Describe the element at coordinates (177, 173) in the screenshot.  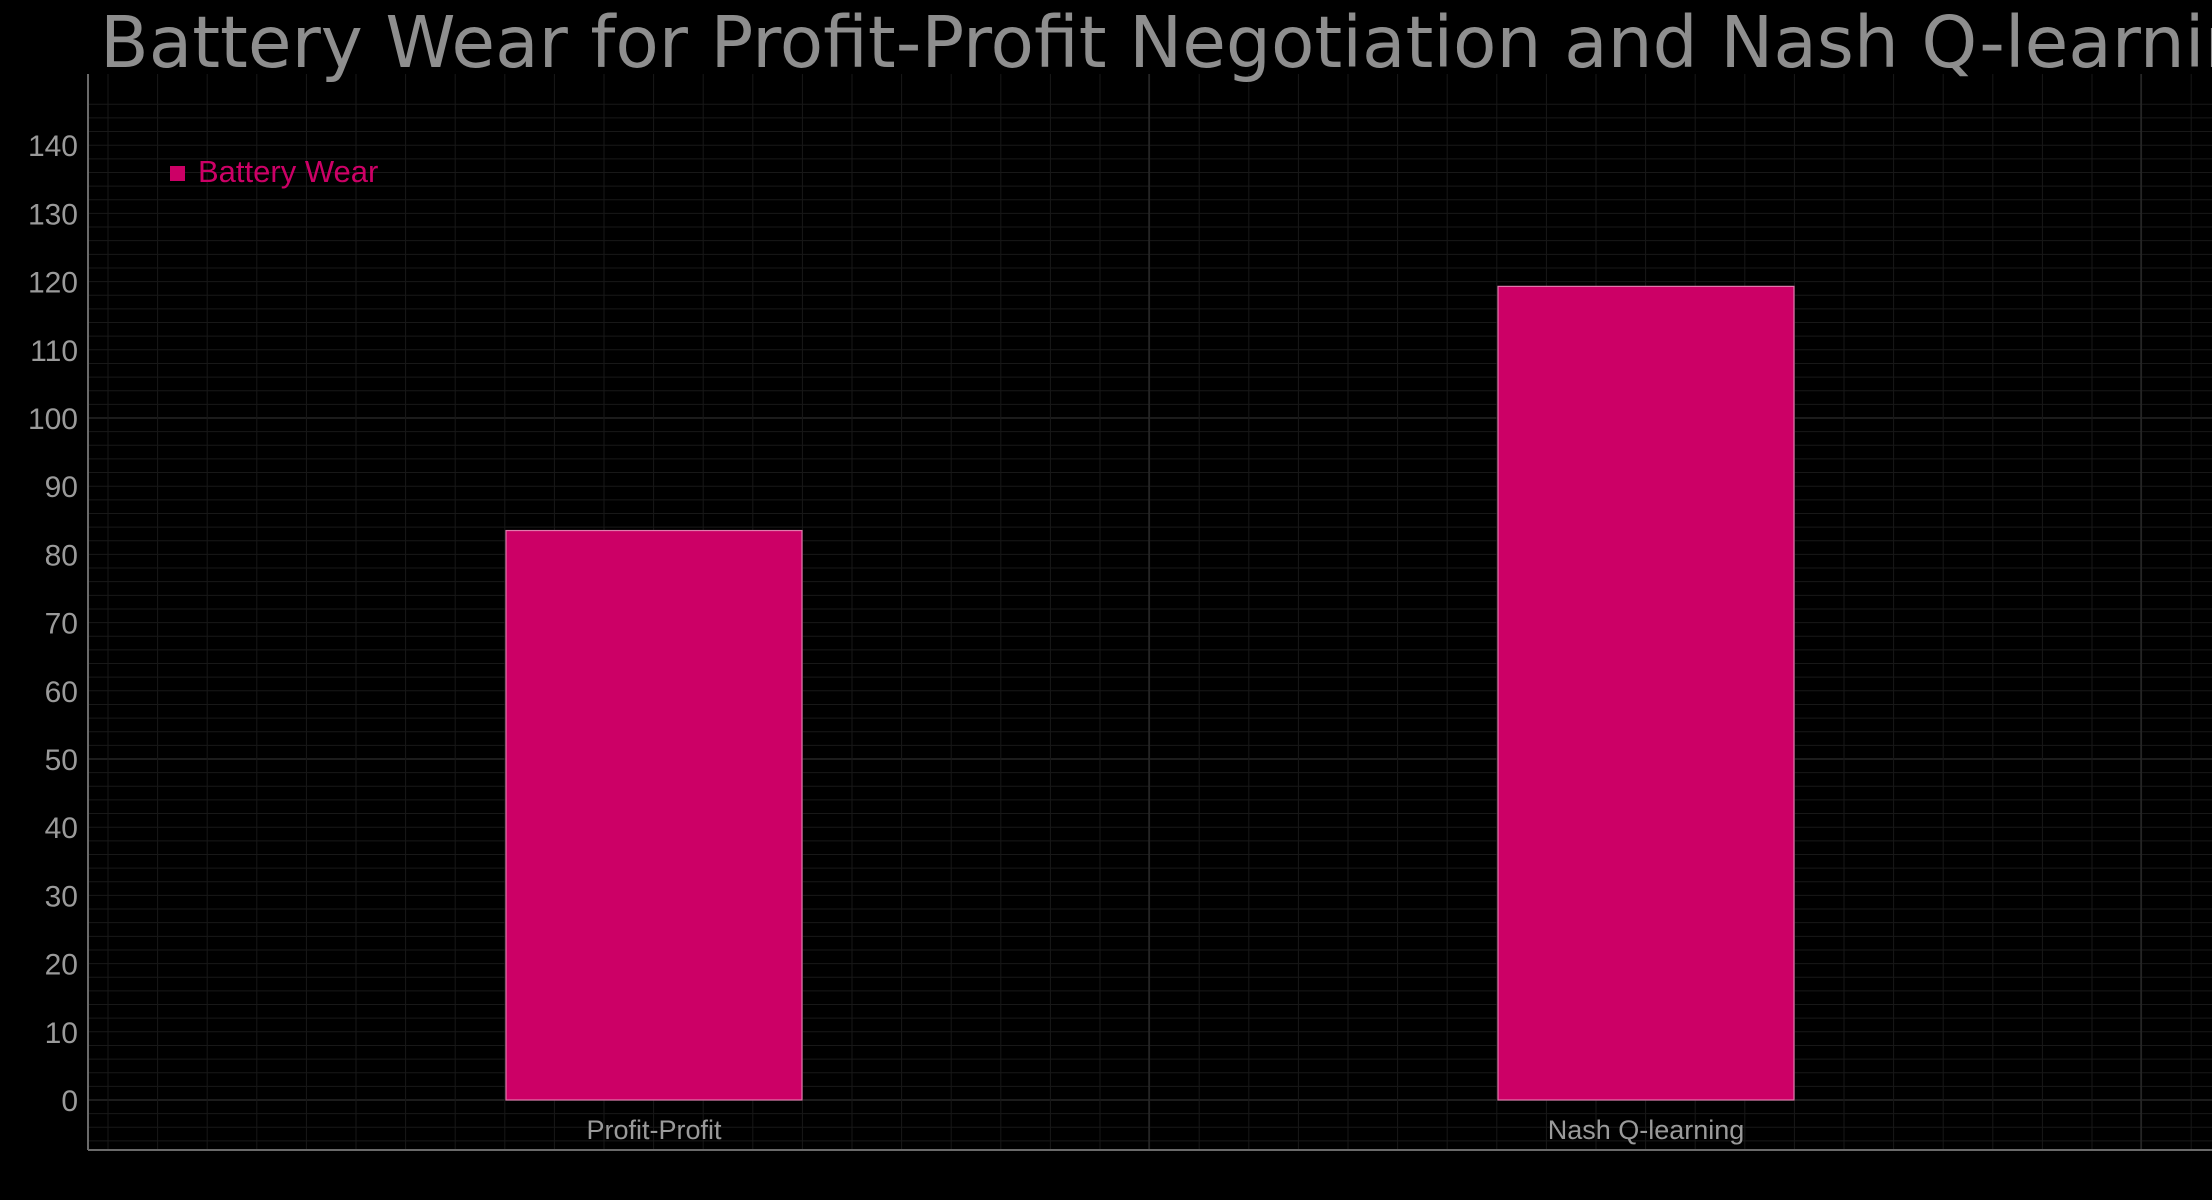
I see `legend-swatch` at that location.